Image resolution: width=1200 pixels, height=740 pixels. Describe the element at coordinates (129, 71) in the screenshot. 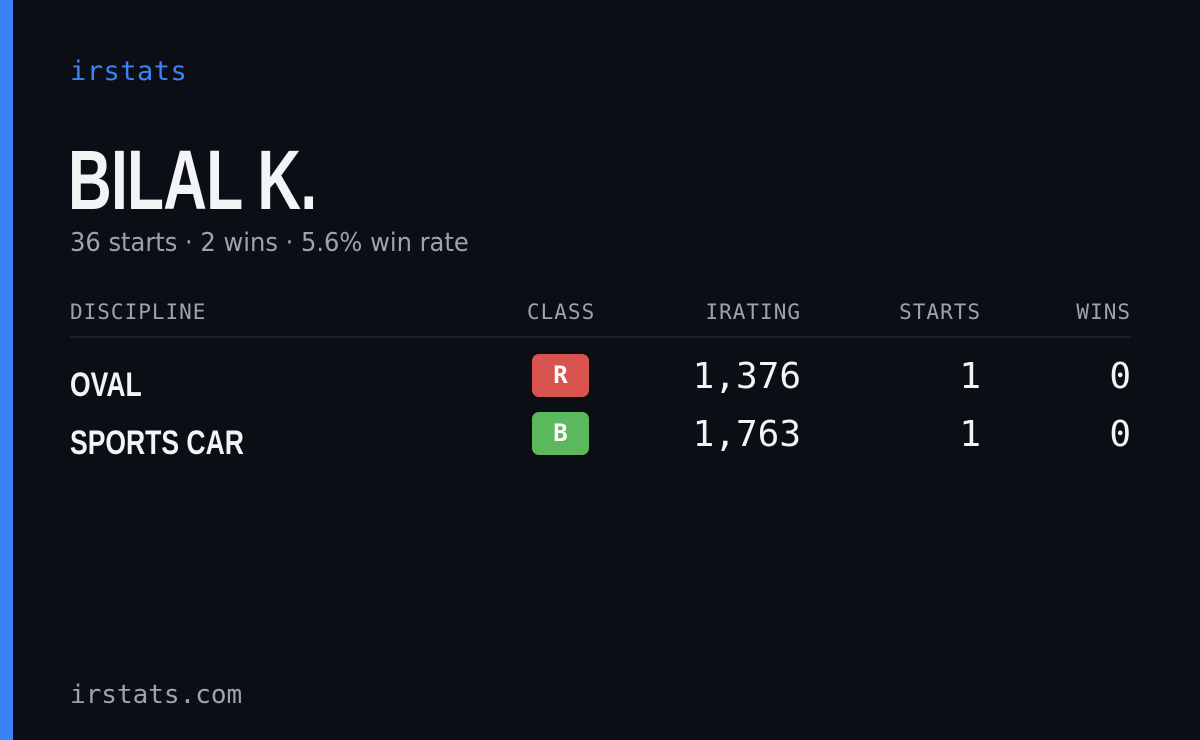

I see `brand-logo: irstats` at that location.